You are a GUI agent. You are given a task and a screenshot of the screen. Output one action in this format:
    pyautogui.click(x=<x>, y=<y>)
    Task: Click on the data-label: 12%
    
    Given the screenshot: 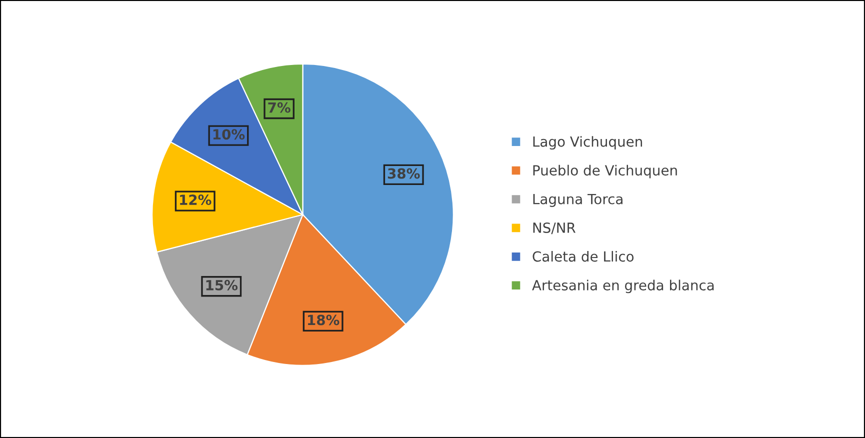 What is the action you would take?
    pyautogui.click(x=196, y=200)
    